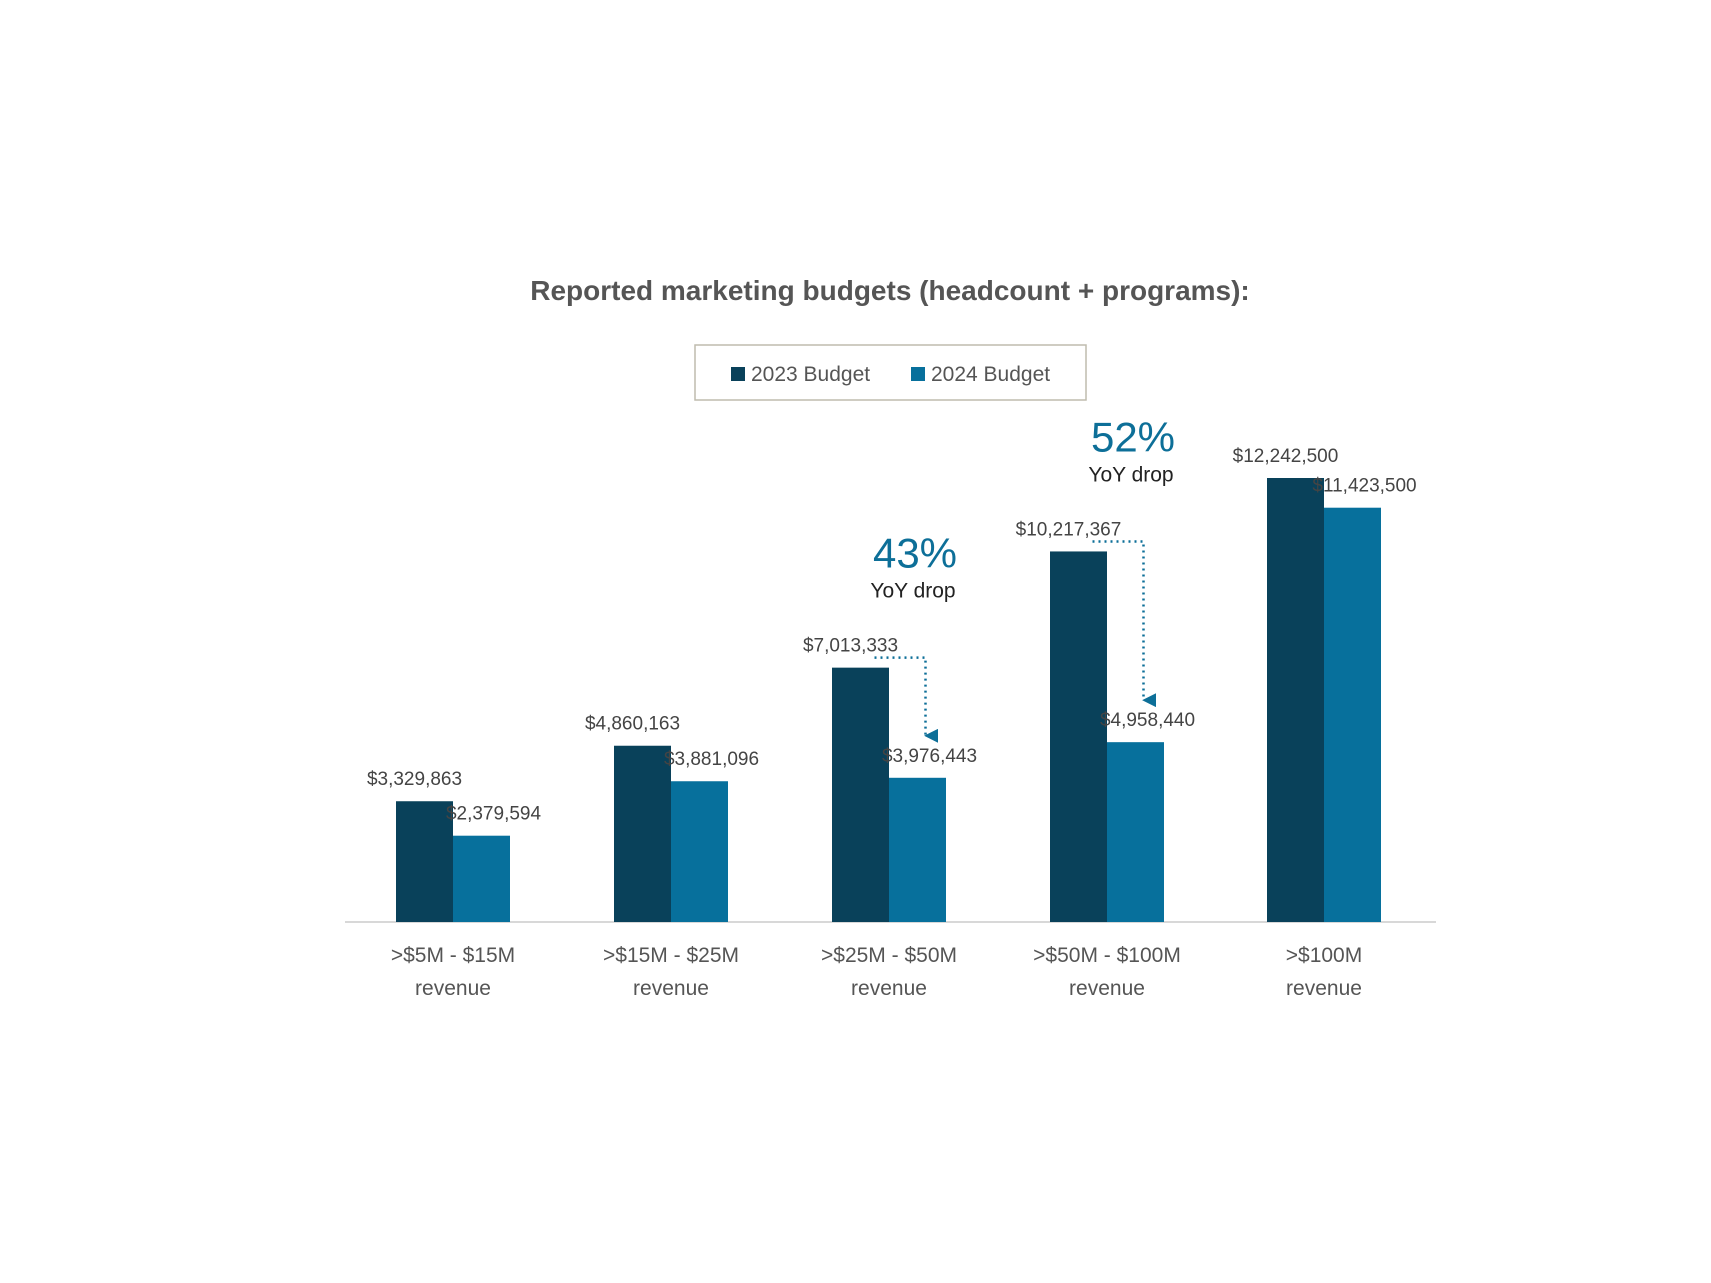  What do you see at coordinates (1133, 436) in the screenshot?
I see `drop-percent-1: 52%` at bounding box center [1133, 436].